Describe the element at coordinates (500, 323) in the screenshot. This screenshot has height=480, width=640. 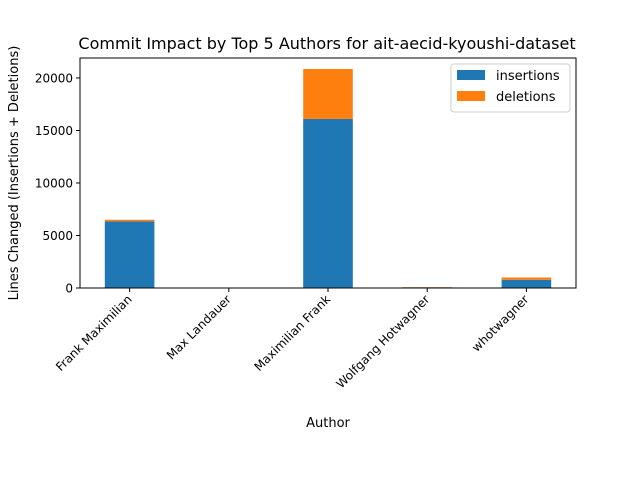
I see `x-tick-label: whotwagner` at that location.